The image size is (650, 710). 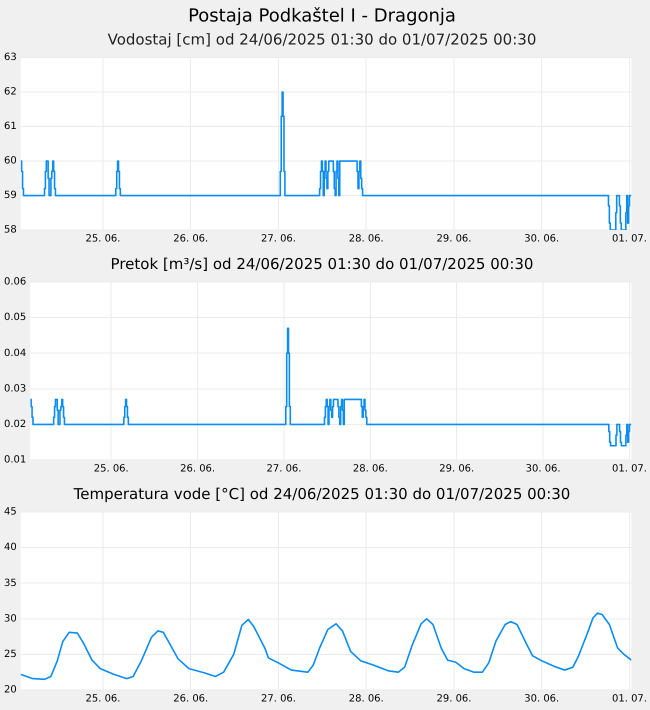 I want to click on chart-title: Pretok [m³/s] od 24/06/2025 01:30 do 01/07/2025 00:30, so click(x=322, y=263).